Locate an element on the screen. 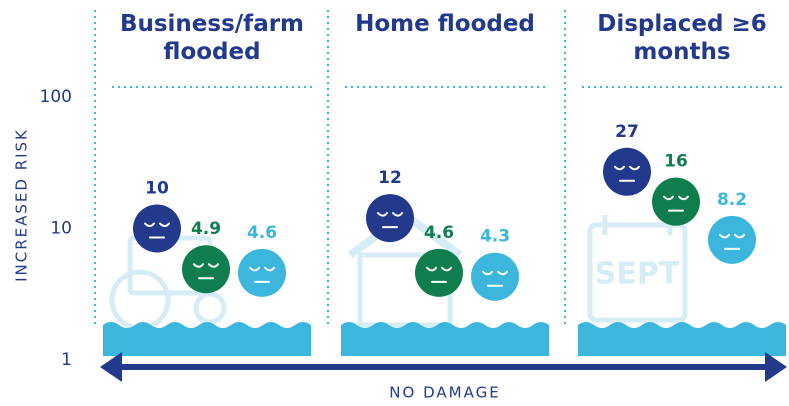 This screenshot has width=789, height=406. value-label: 16 is located at coordinates (676, 162).